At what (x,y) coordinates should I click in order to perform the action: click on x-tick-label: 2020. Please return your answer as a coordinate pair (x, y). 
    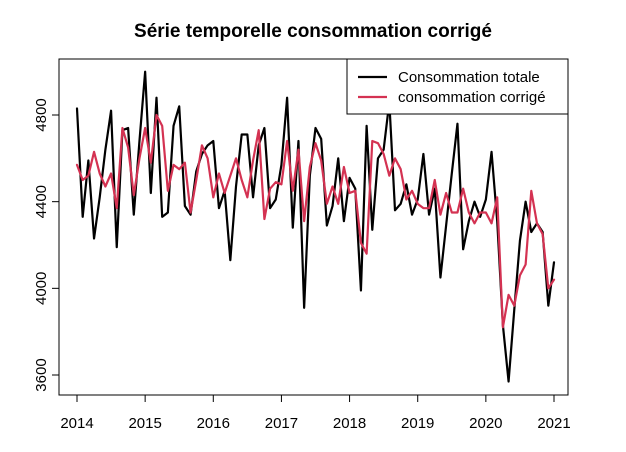
    Looking at the image, I should click on (485, 423).